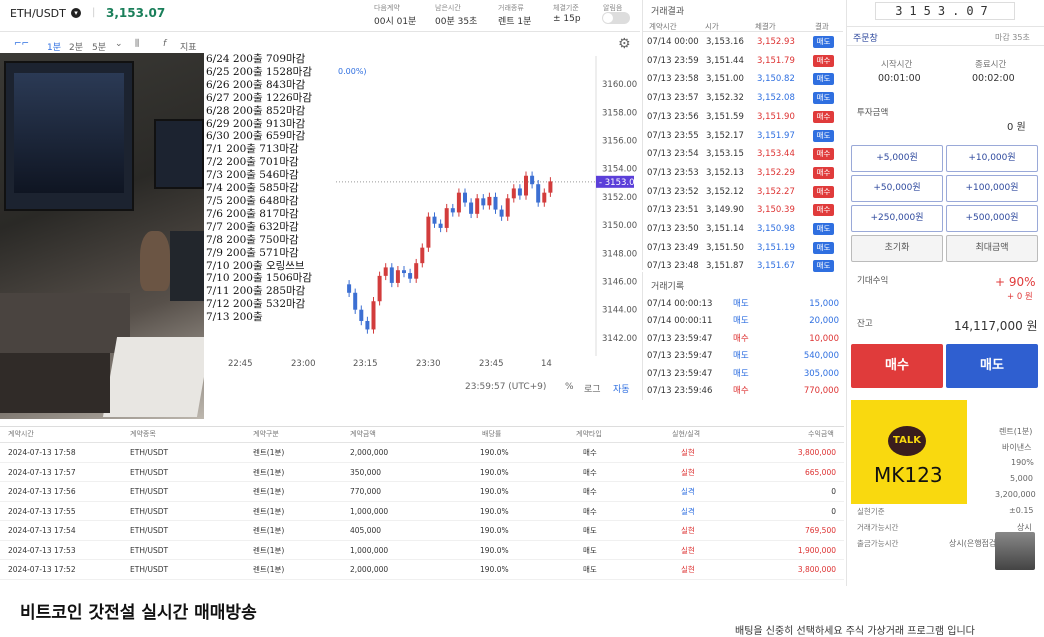 This screenshot has height=637, width=1044. I want to click on add-50000-button: +50,000원, so click(897, 188).